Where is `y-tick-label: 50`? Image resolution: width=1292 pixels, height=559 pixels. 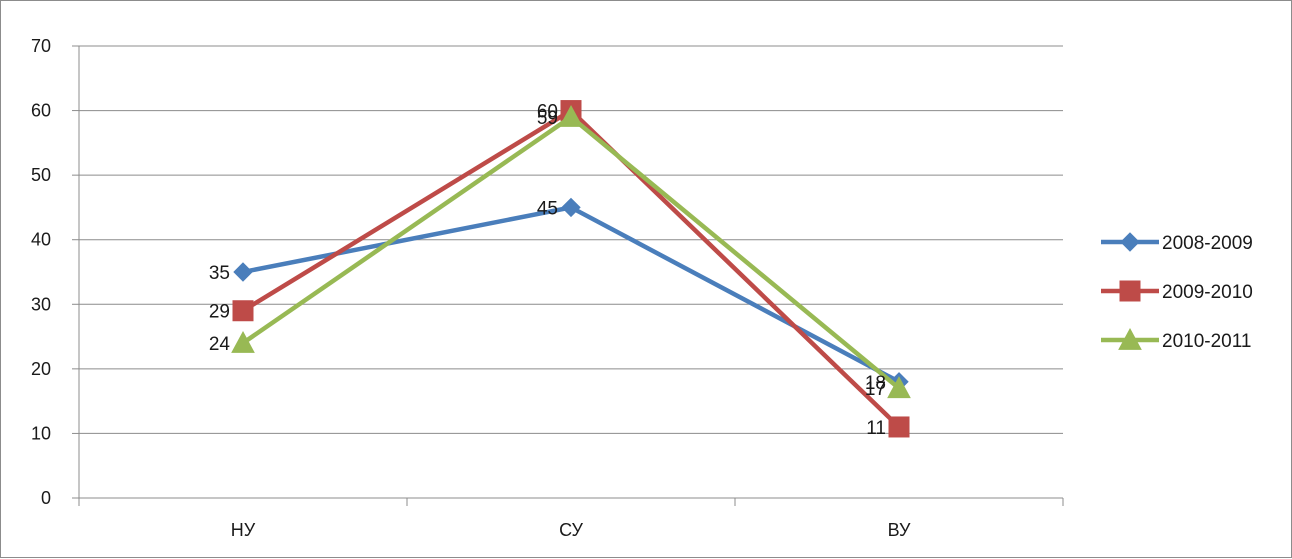
y-tick-label: 50 is located at coordinates (41, 175).